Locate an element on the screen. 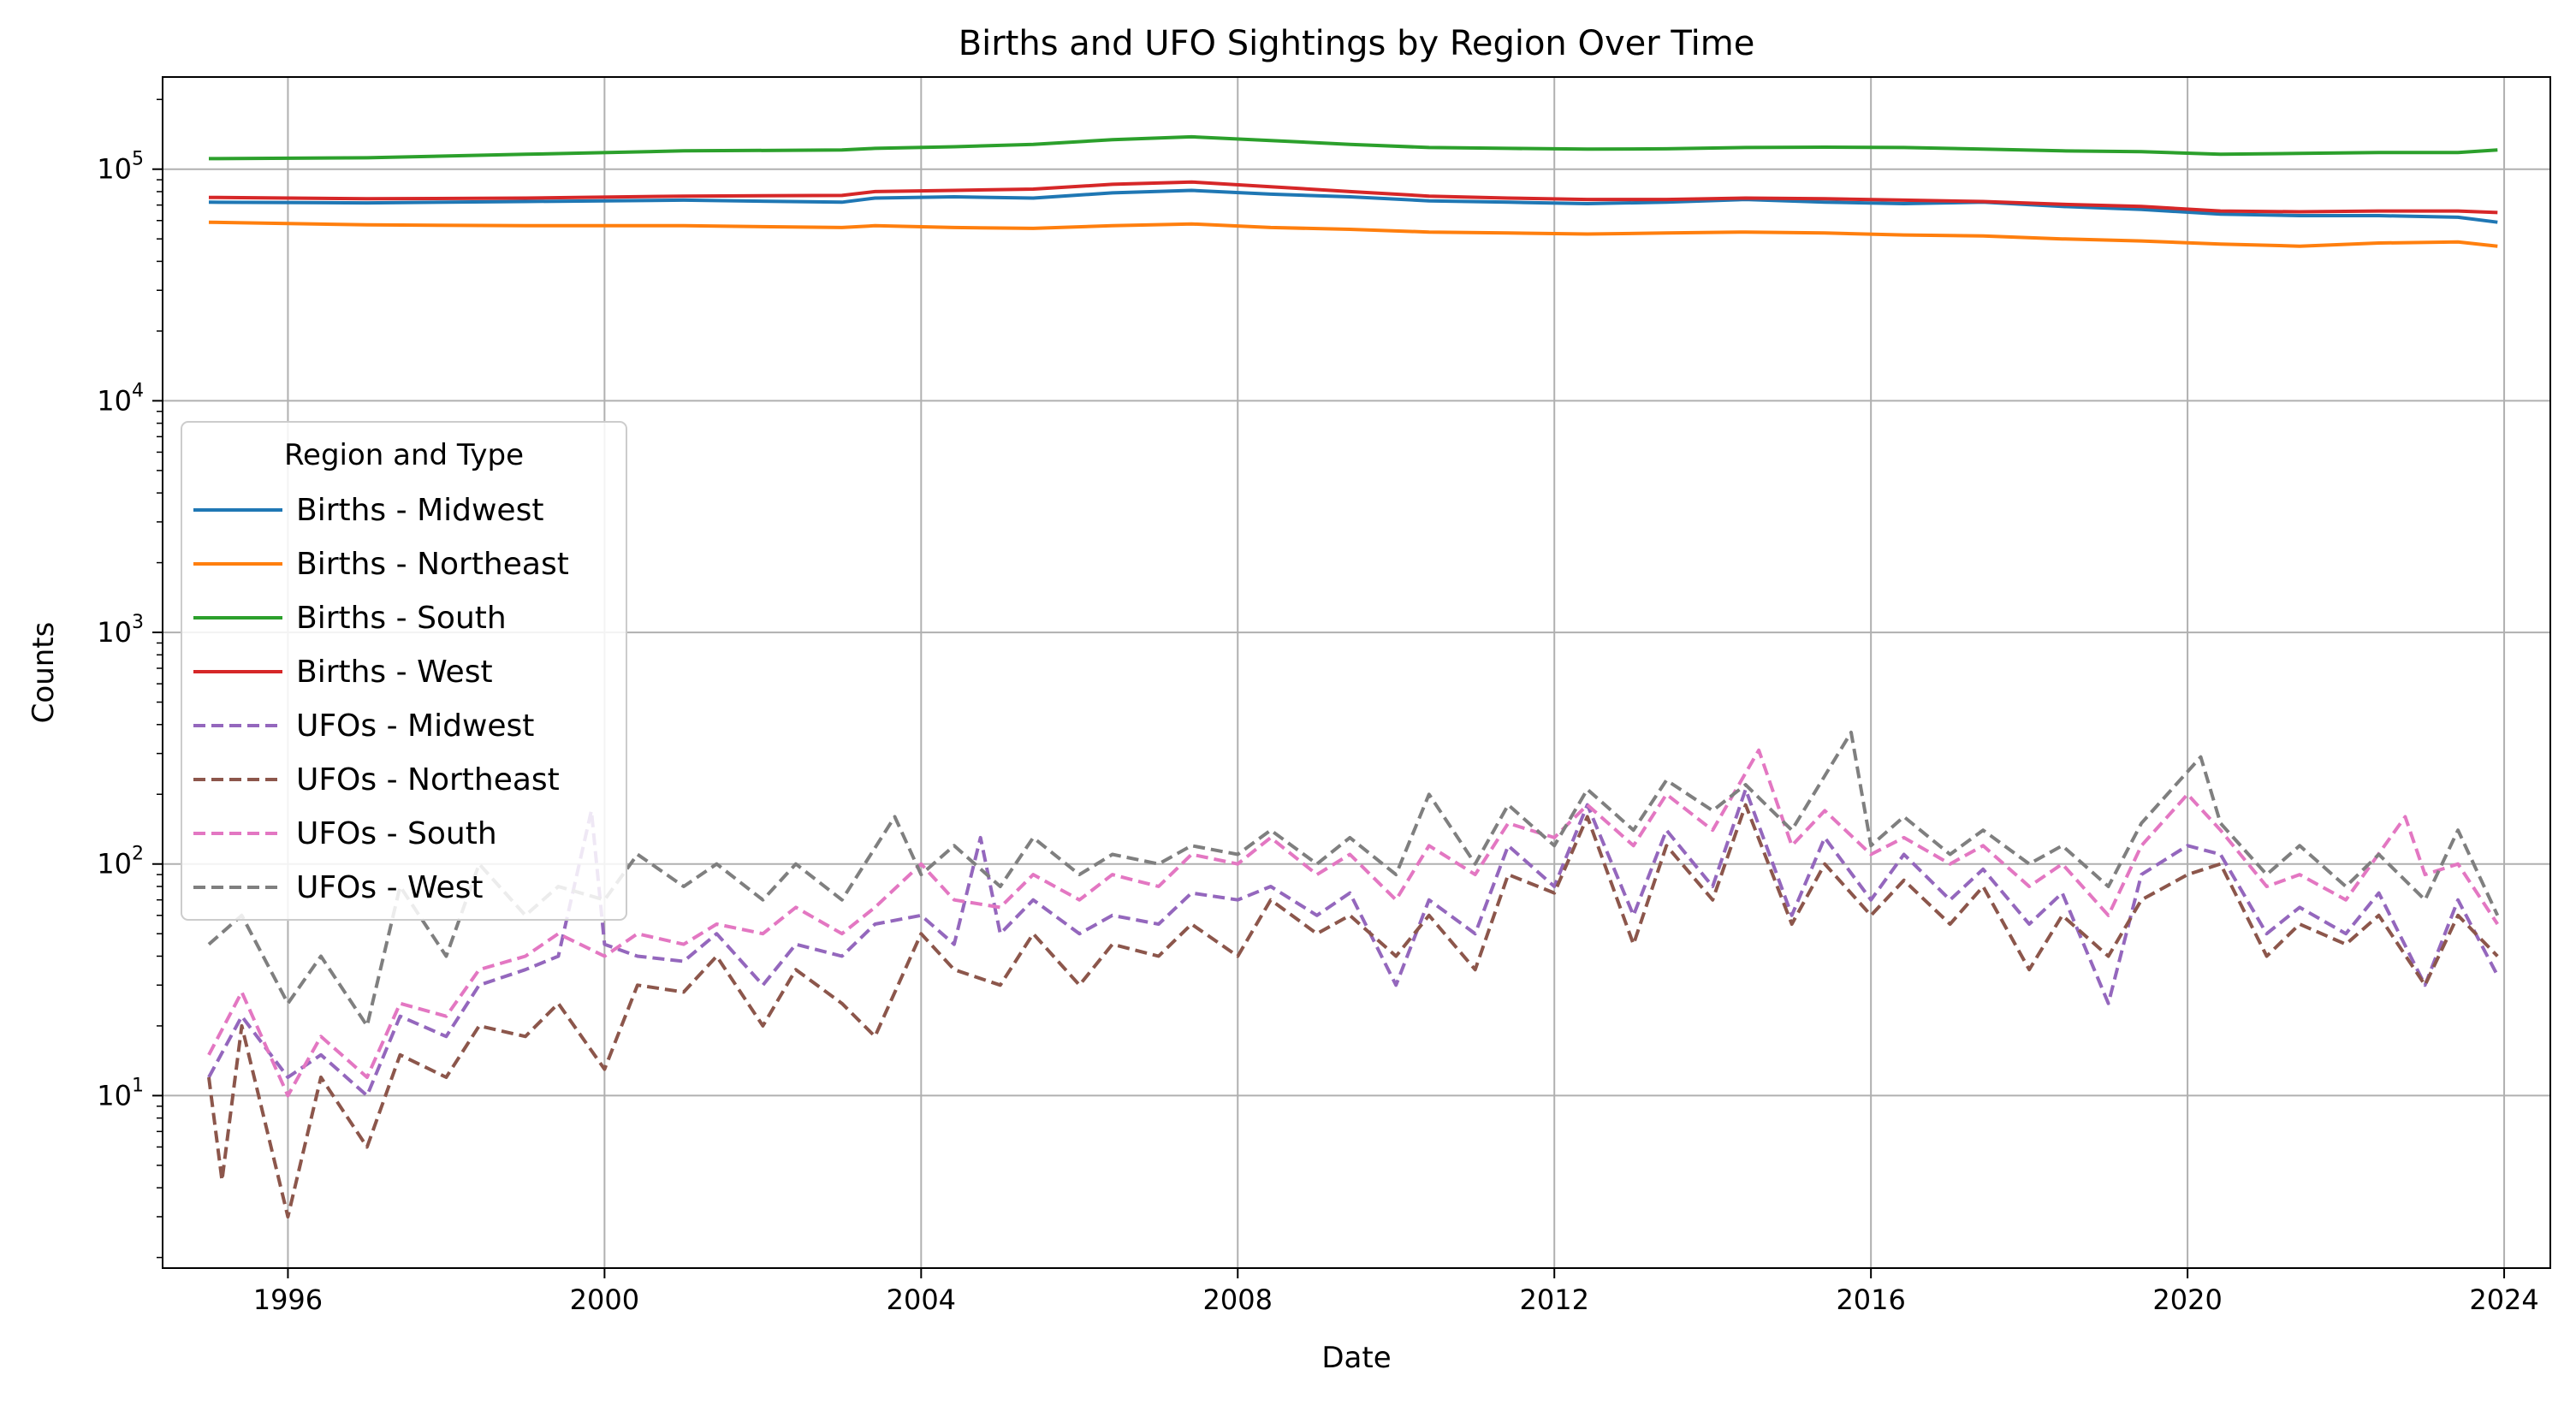 Image resolution: width=2576 pixels, height=1405 pixels. x-tick-label: 1996 is located at coordinates (288, 1299).